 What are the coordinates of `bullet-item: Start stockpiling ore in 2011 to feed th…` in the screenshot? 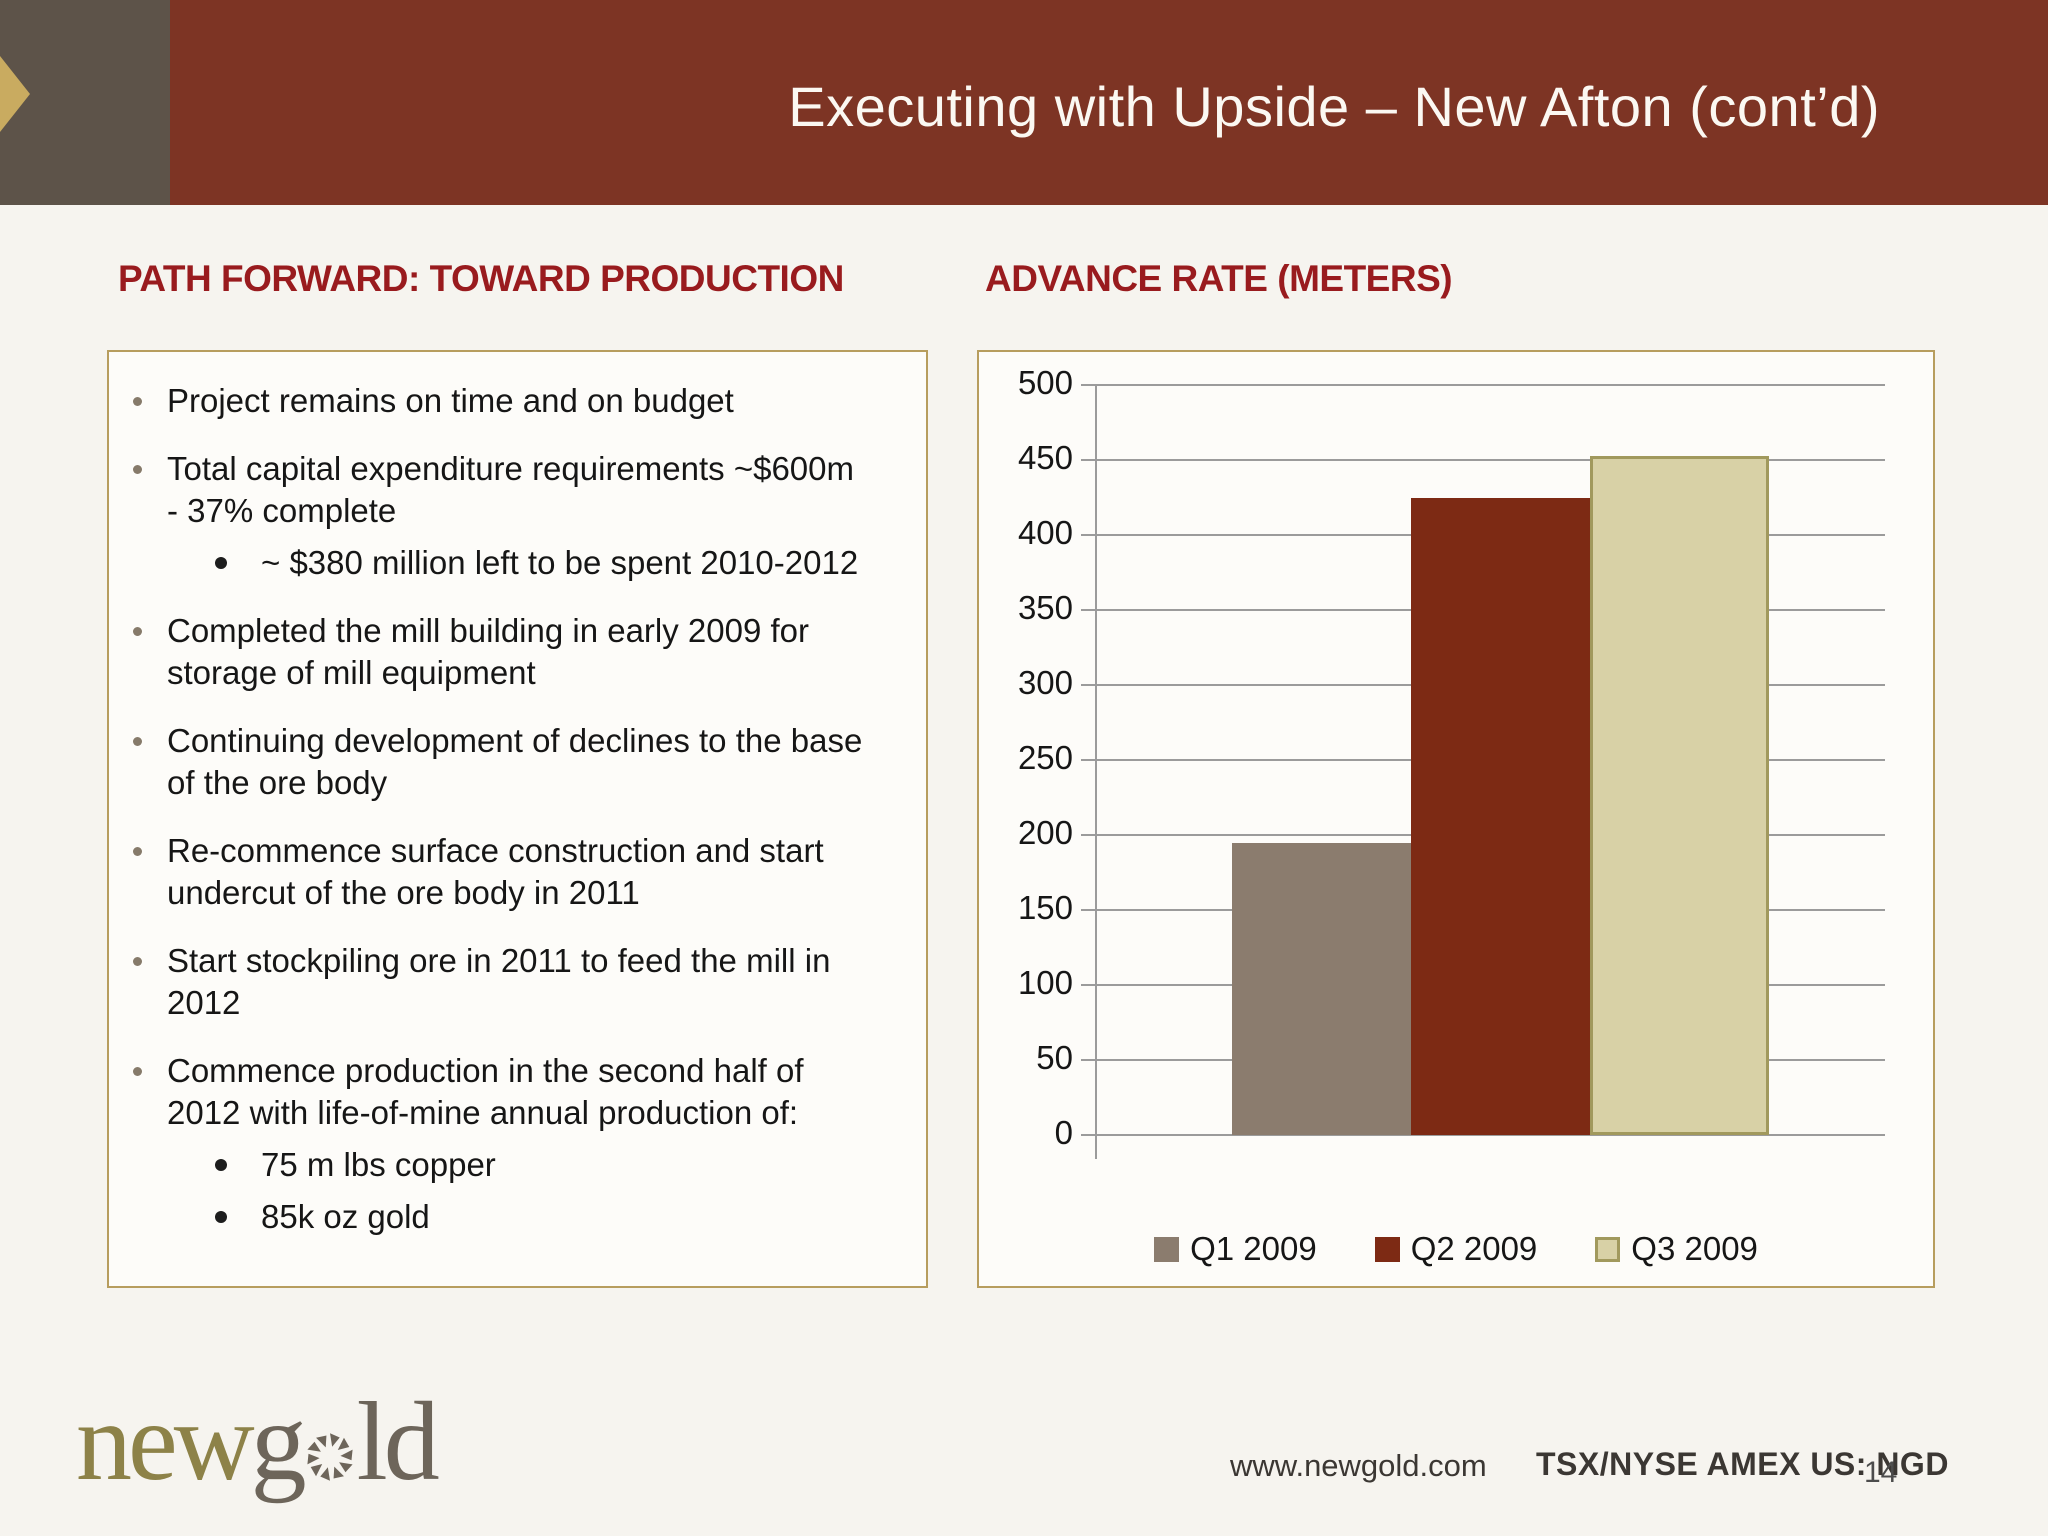 It's located at (509, 982).